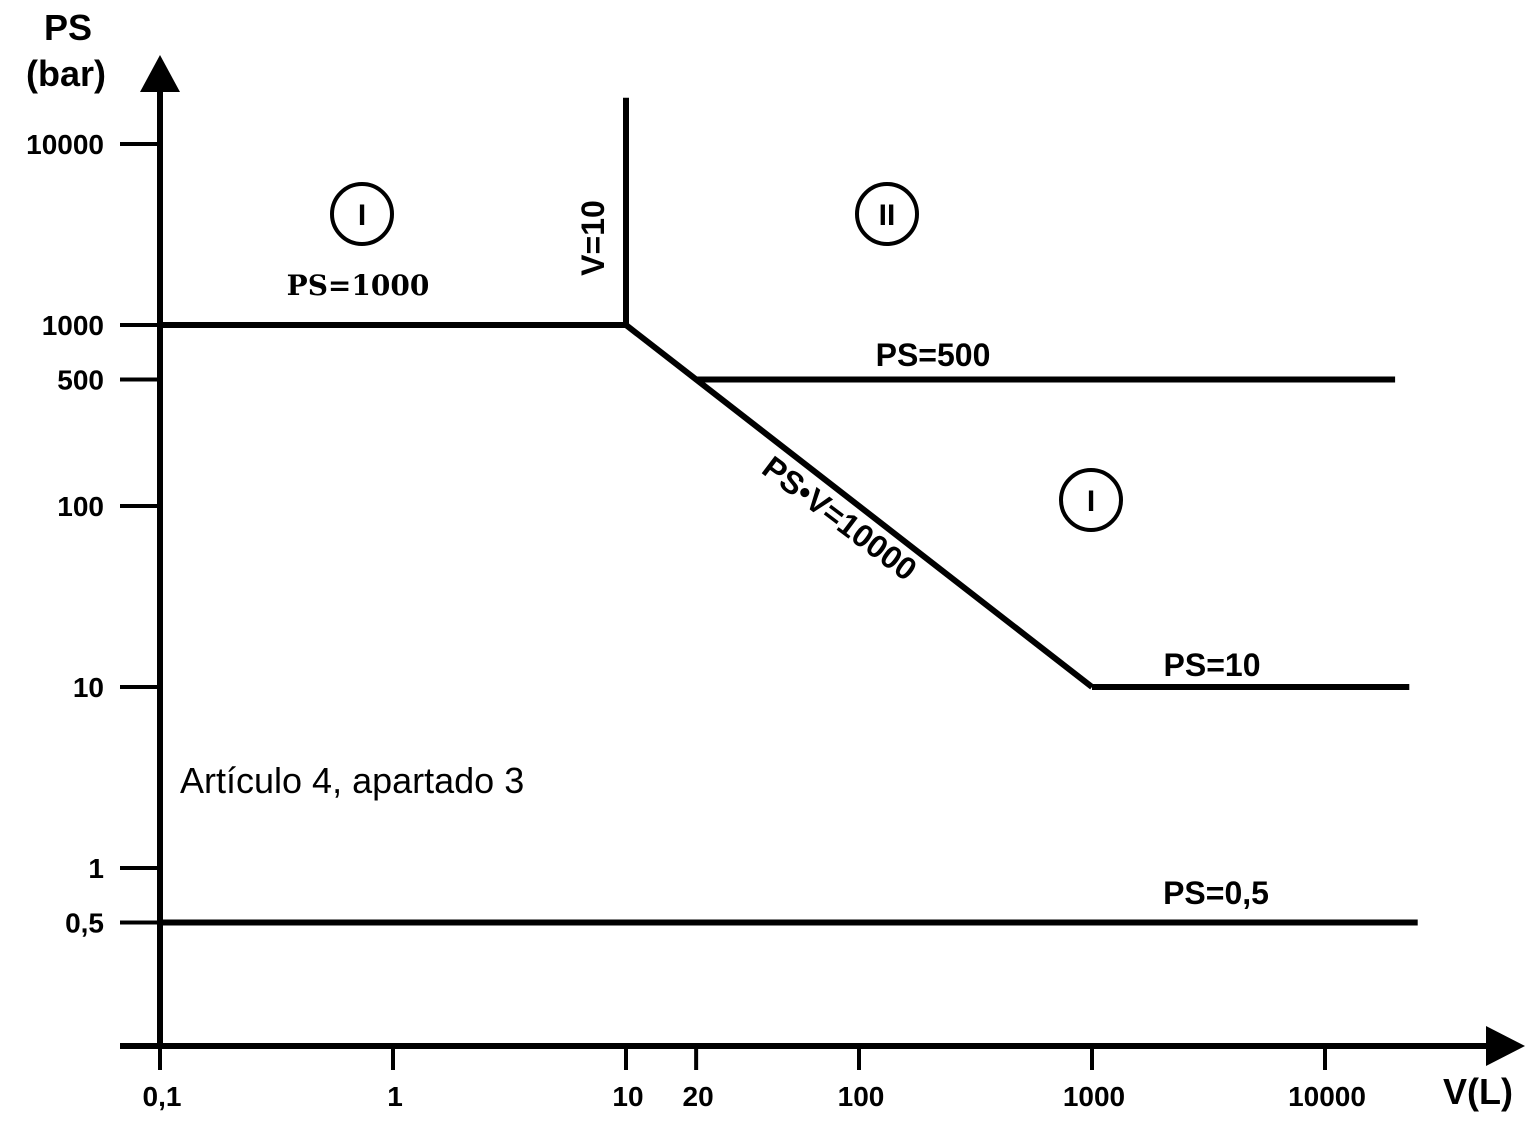  I want to click on x-ticks: 0,1 1 10 20 100 1000 10000, so click(754, 1079).